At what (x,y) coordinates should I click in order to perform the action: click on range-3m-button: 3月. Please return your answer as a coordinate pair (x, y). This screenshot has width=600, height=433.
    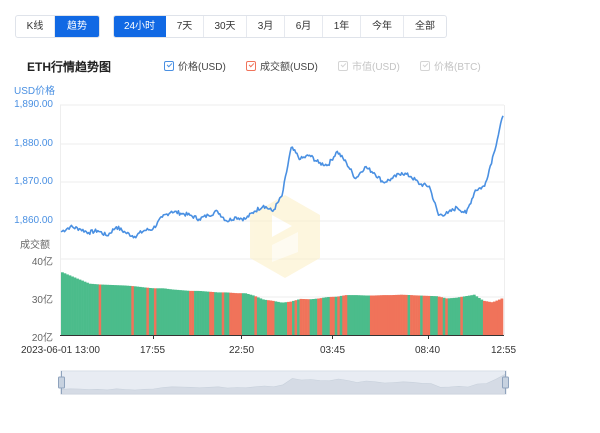
    Looking at the image, I should click on (266, 26).